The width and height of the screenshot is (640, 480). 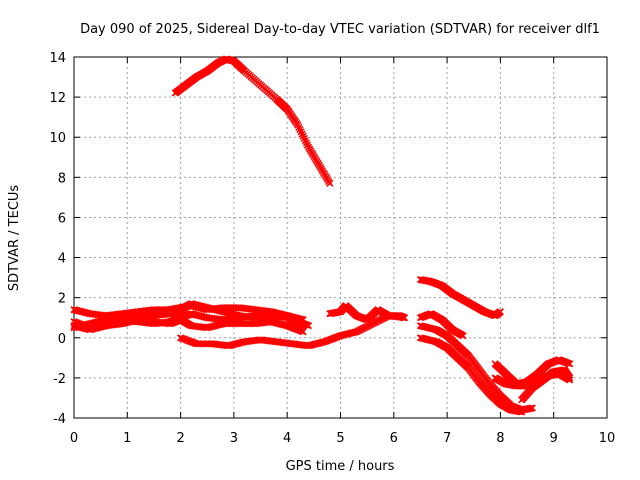 What do you see at coordinates (252, 121) in the screenshot?
I see `series-arc-high` at bounding box center [252, 121].